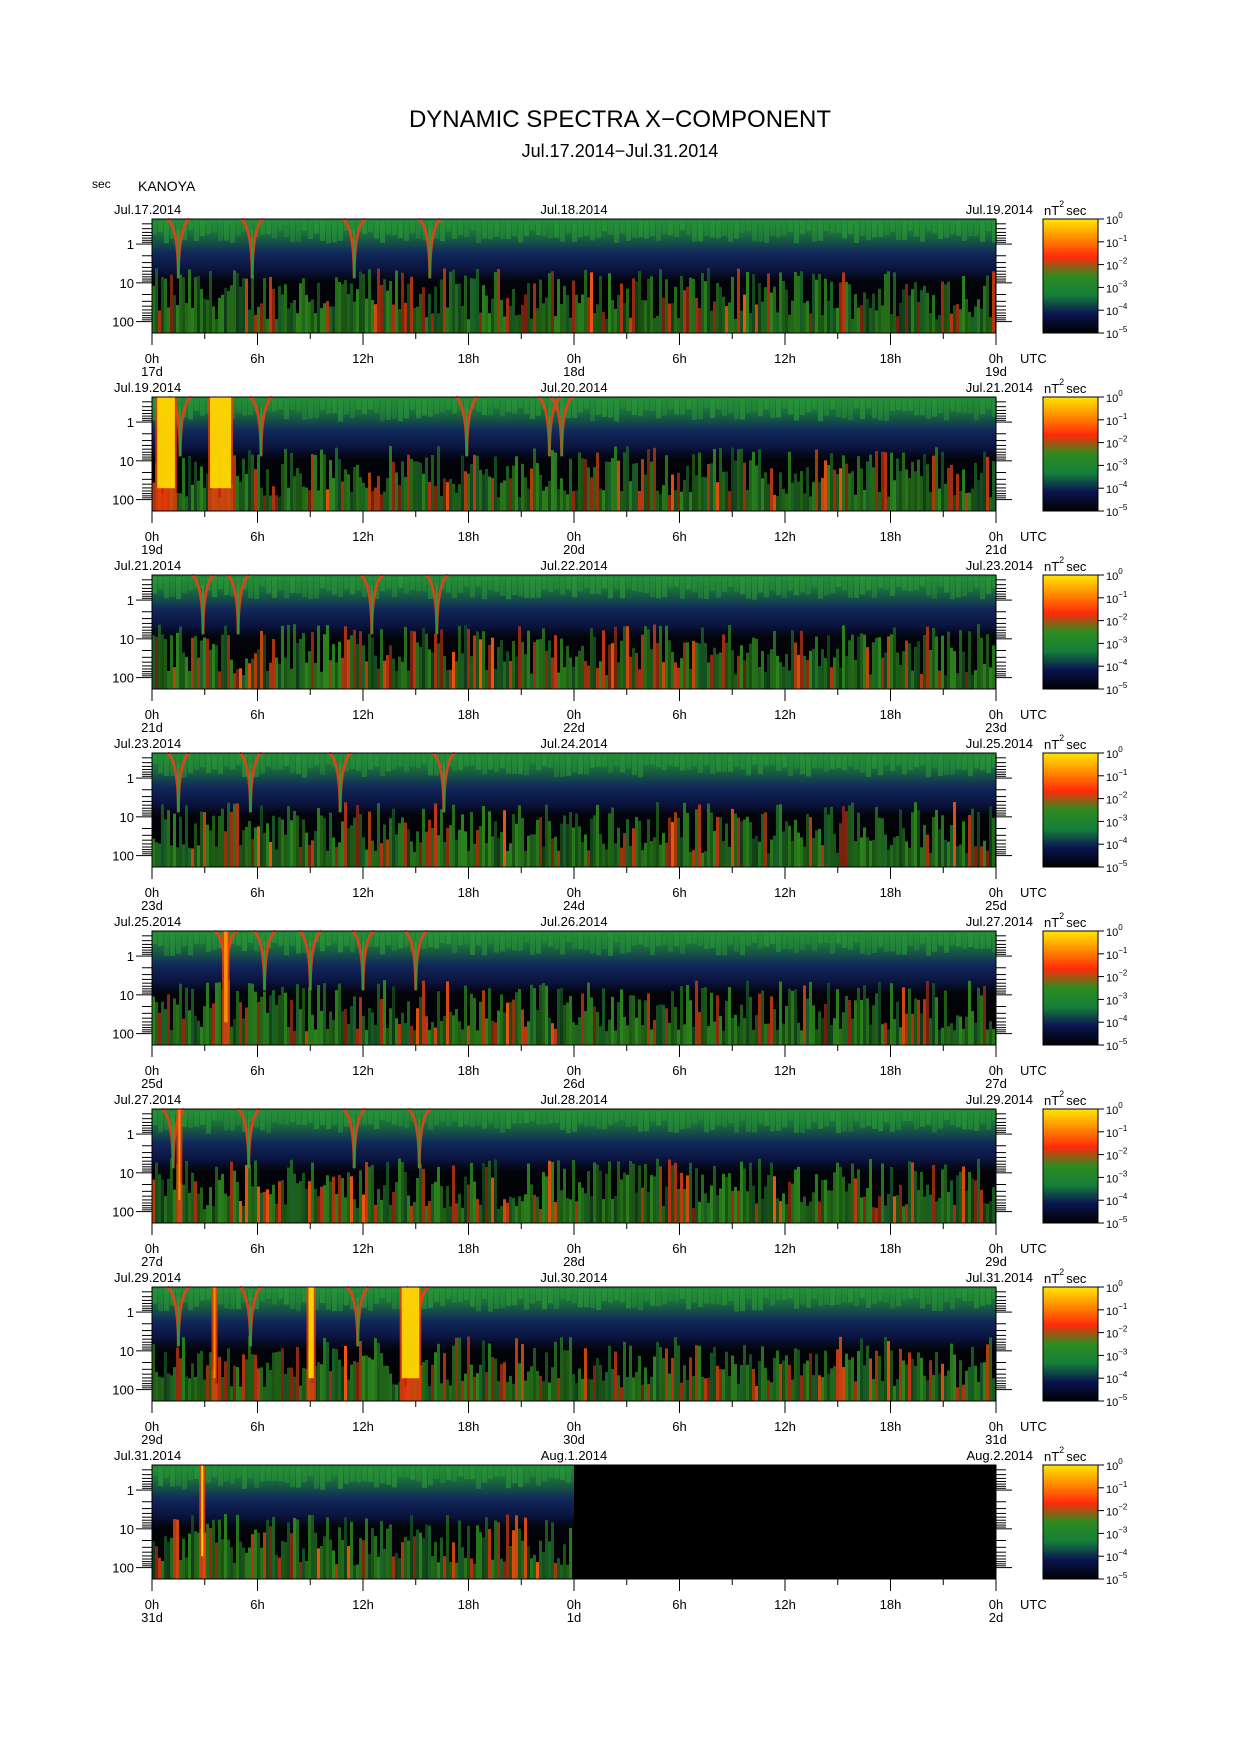  What do you see at coordinates (1117, 1022) in the screenshot?
I see `colorbar-tick-label: 10⁻⁴` at bounding box center [1117, 1022].